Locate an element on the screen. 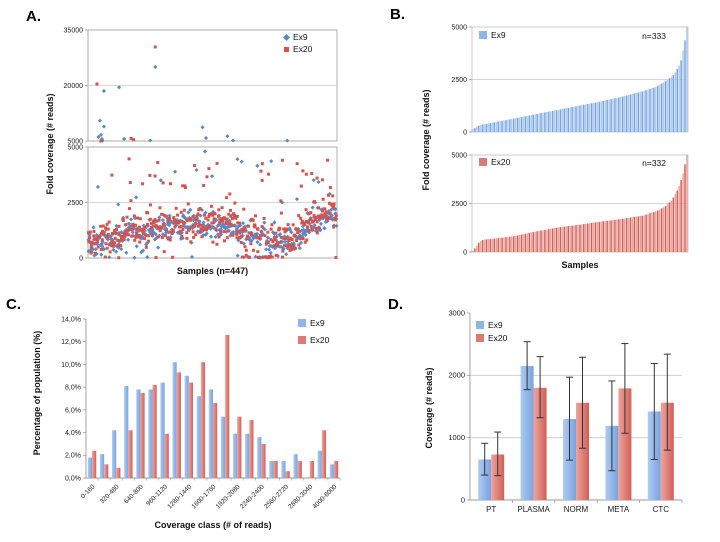  bar-ex9 is located at coordinates (527, 432).